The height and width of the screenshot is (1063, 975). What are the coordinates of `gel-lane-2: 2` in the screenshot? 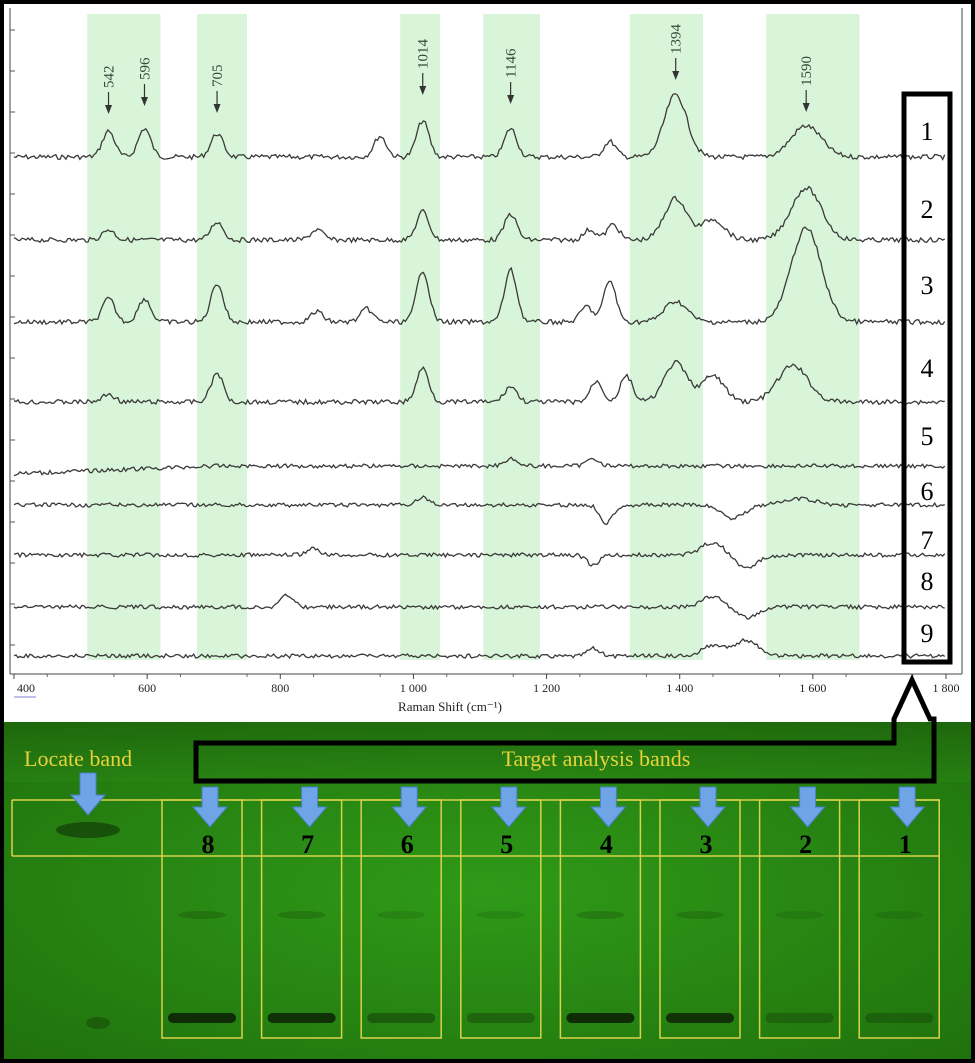 It's located at (799, 912).